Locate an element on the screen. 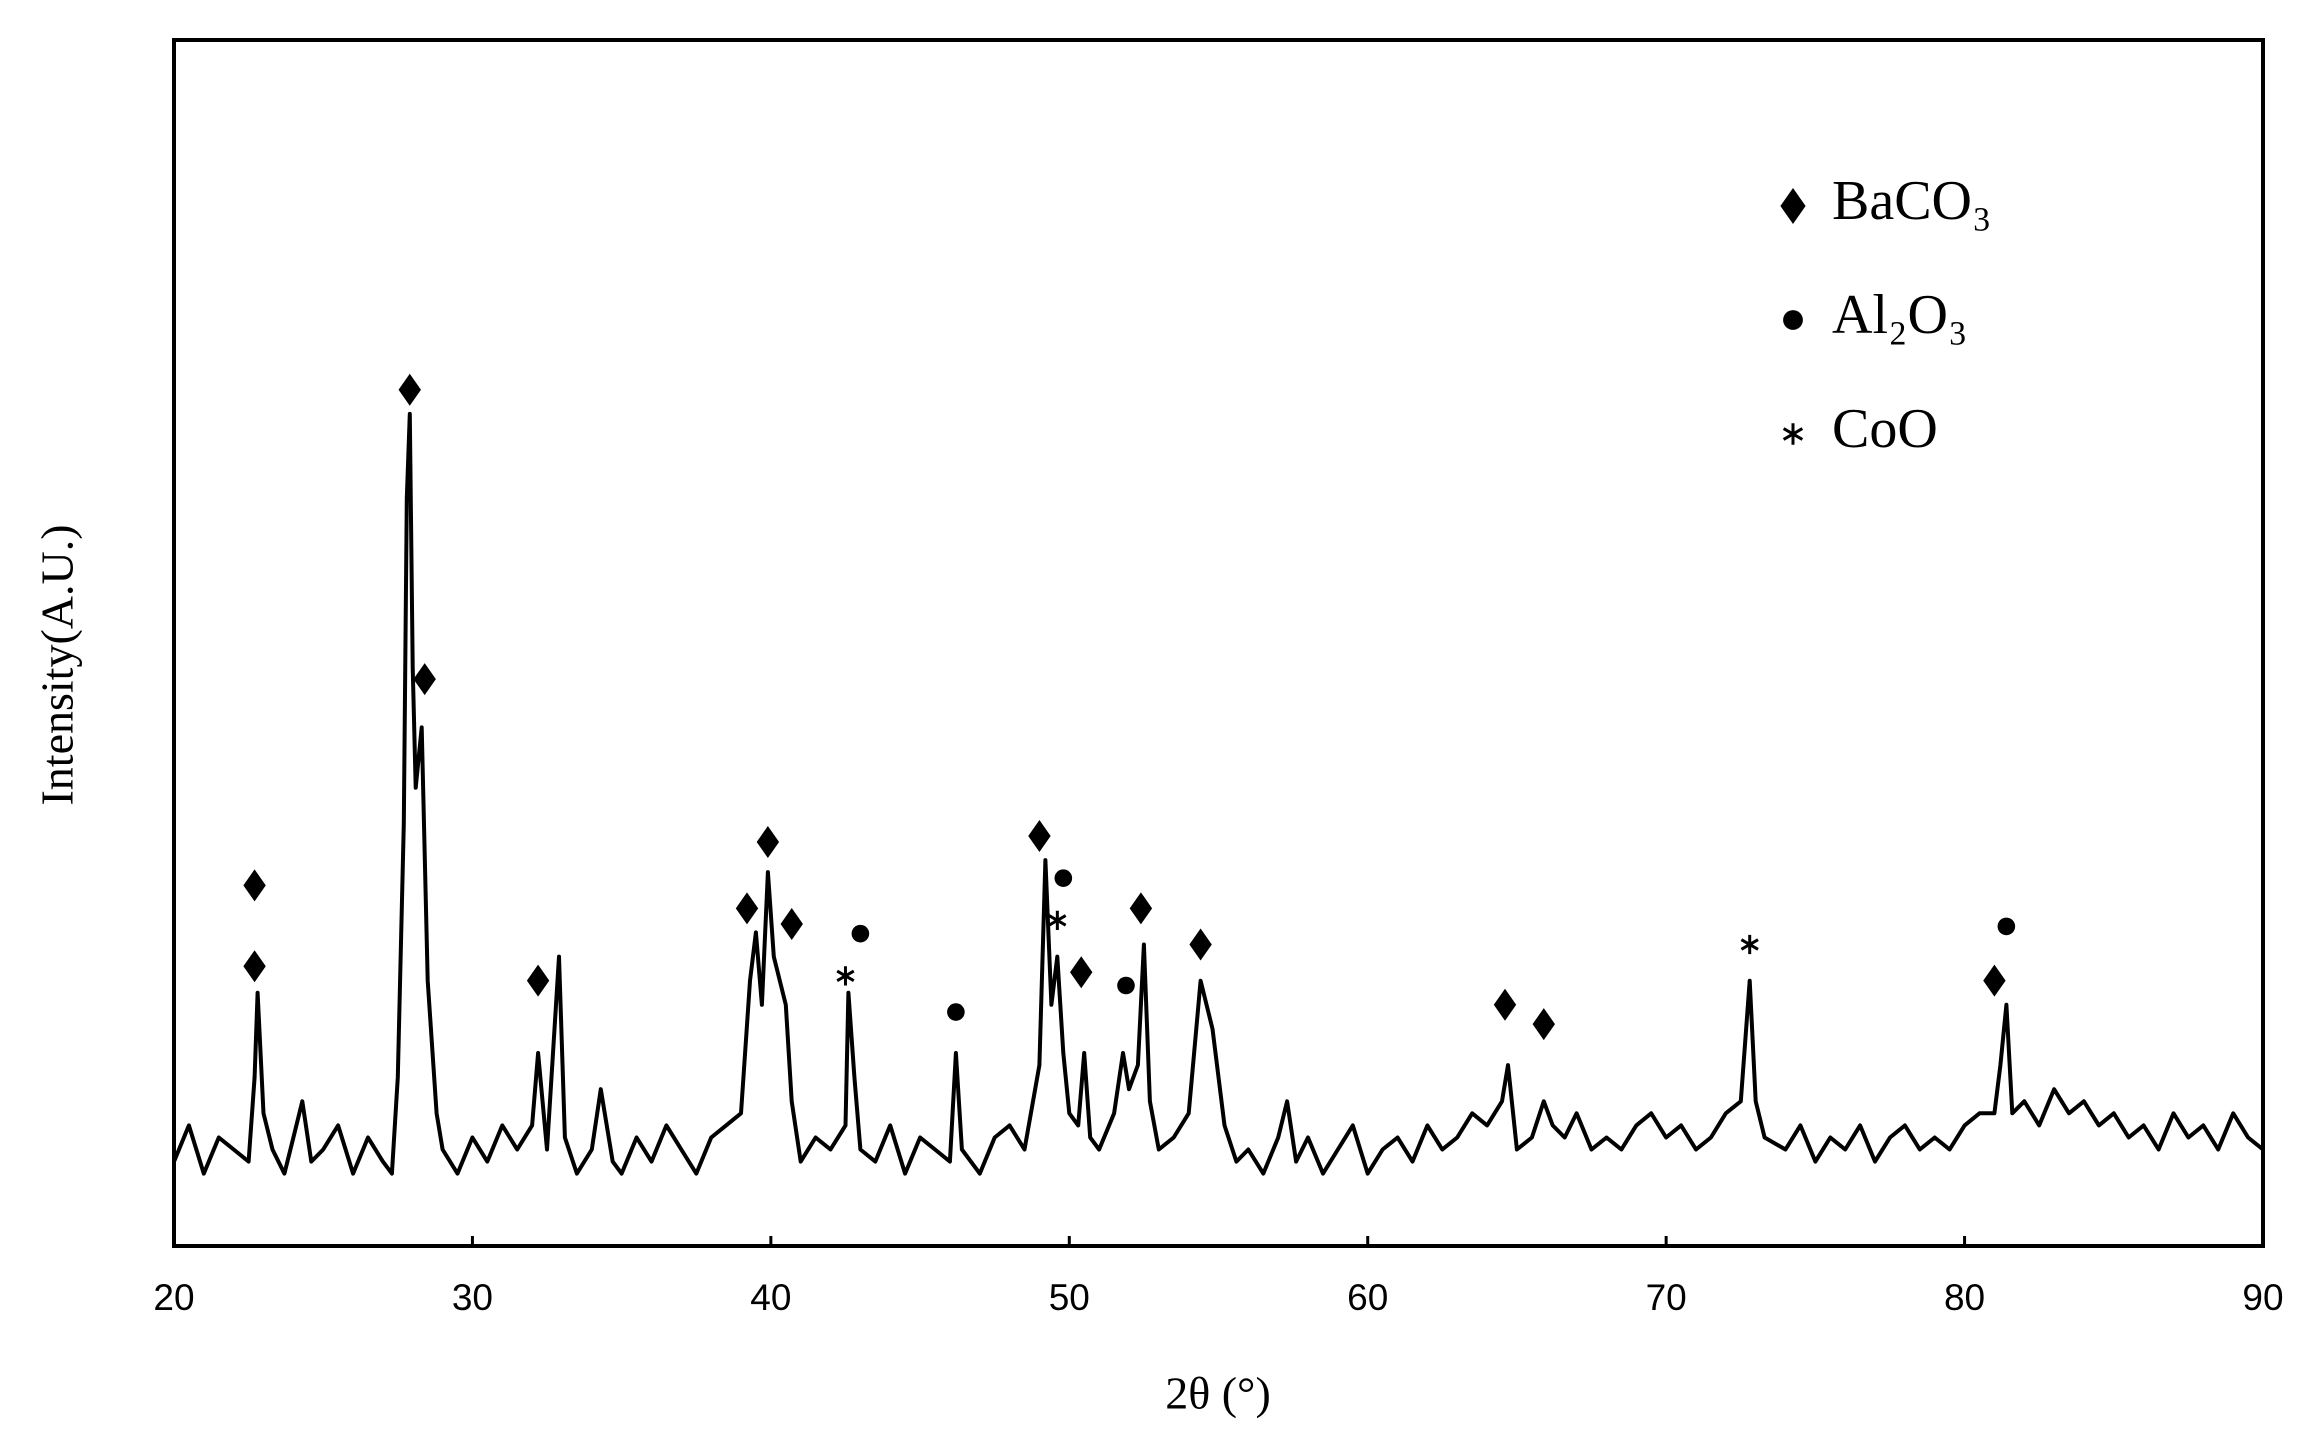  x-tick-label: 20 is located at coordinates (173, 1297).